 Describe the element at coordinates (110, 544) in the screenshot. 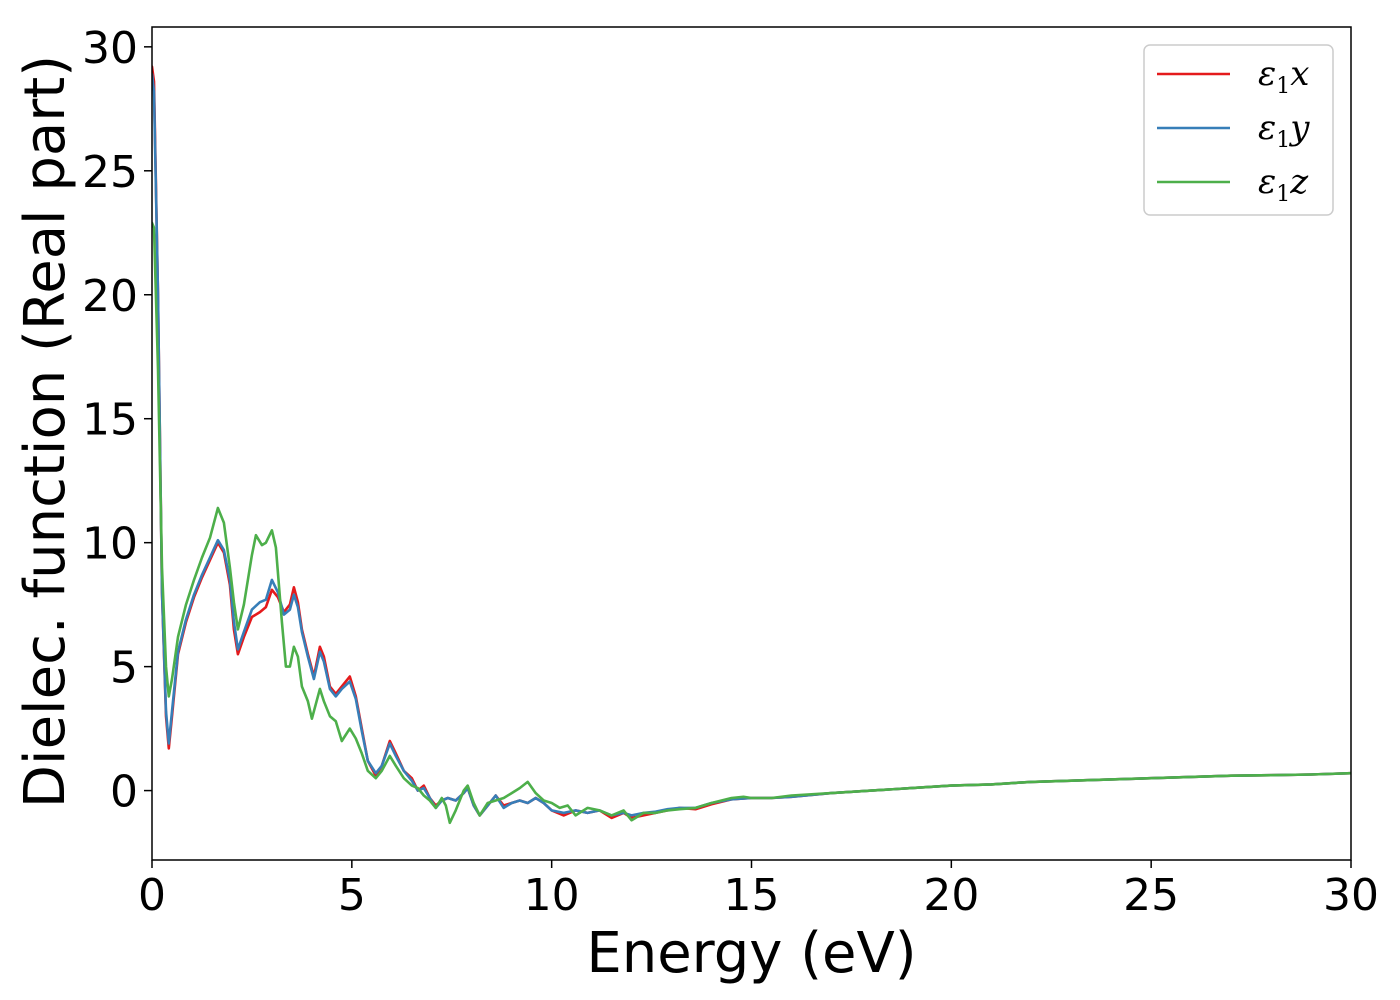

I see `y-tick-label: 10` at that location.